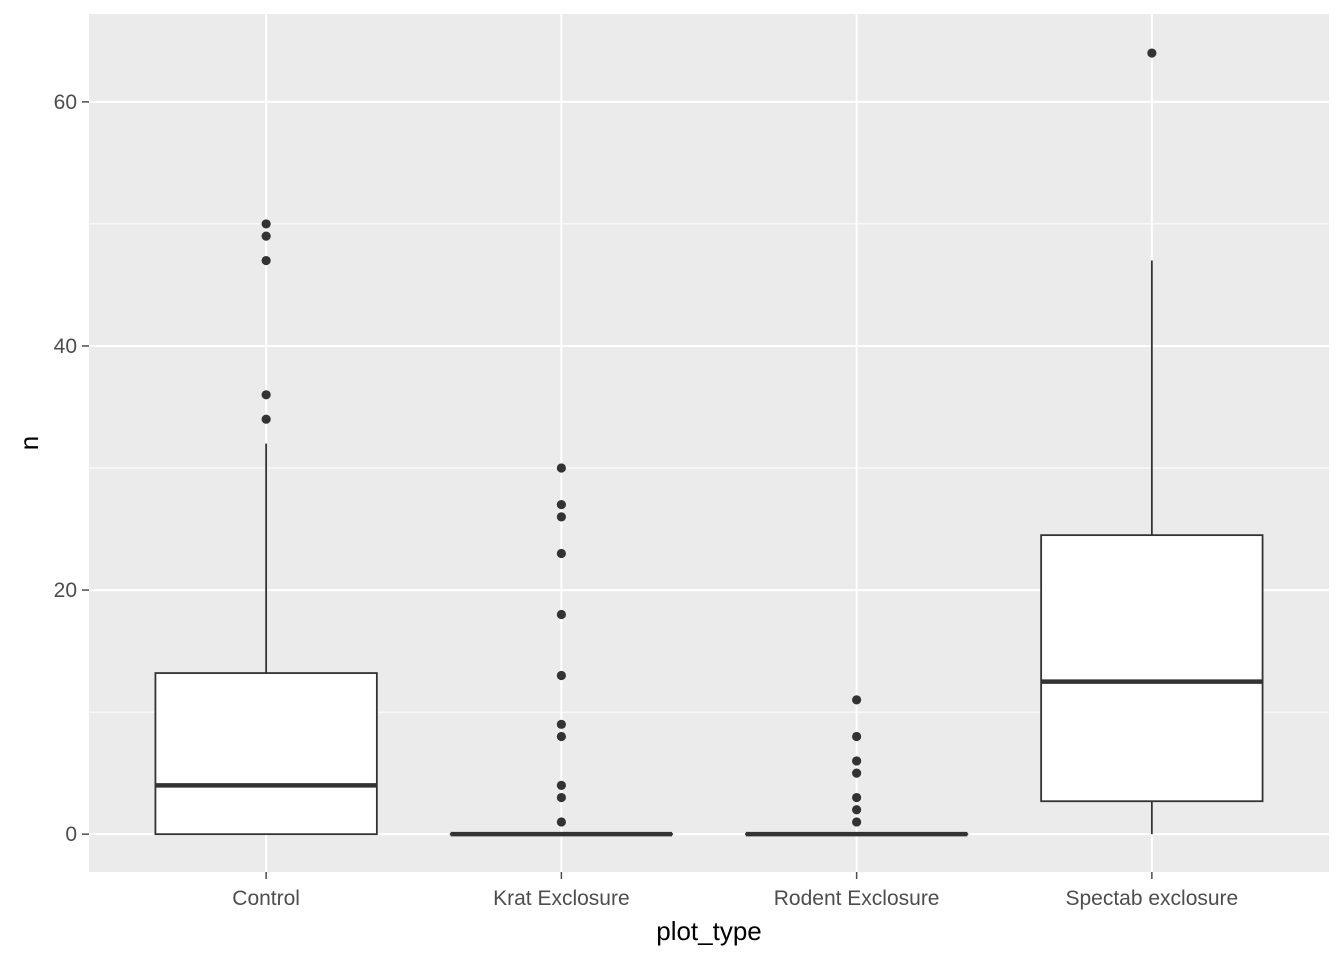 The height and width of the screenshot is (960, 1344). What do you see at coordinates (561, 898) in the screenshot?
I see `x-tick-label: Krat Exclosure` at bounding box center [561, 898].